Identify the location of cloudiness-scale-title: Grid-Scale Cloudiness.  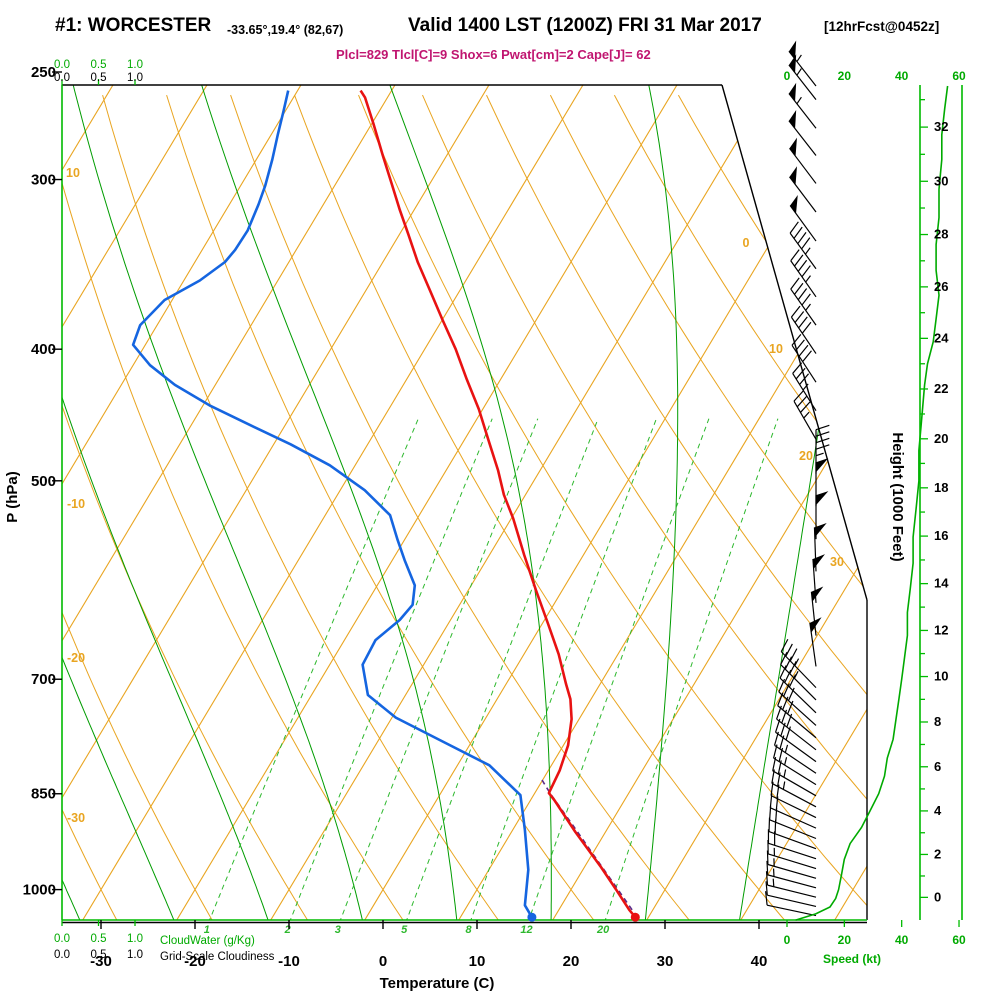
(217, 957).